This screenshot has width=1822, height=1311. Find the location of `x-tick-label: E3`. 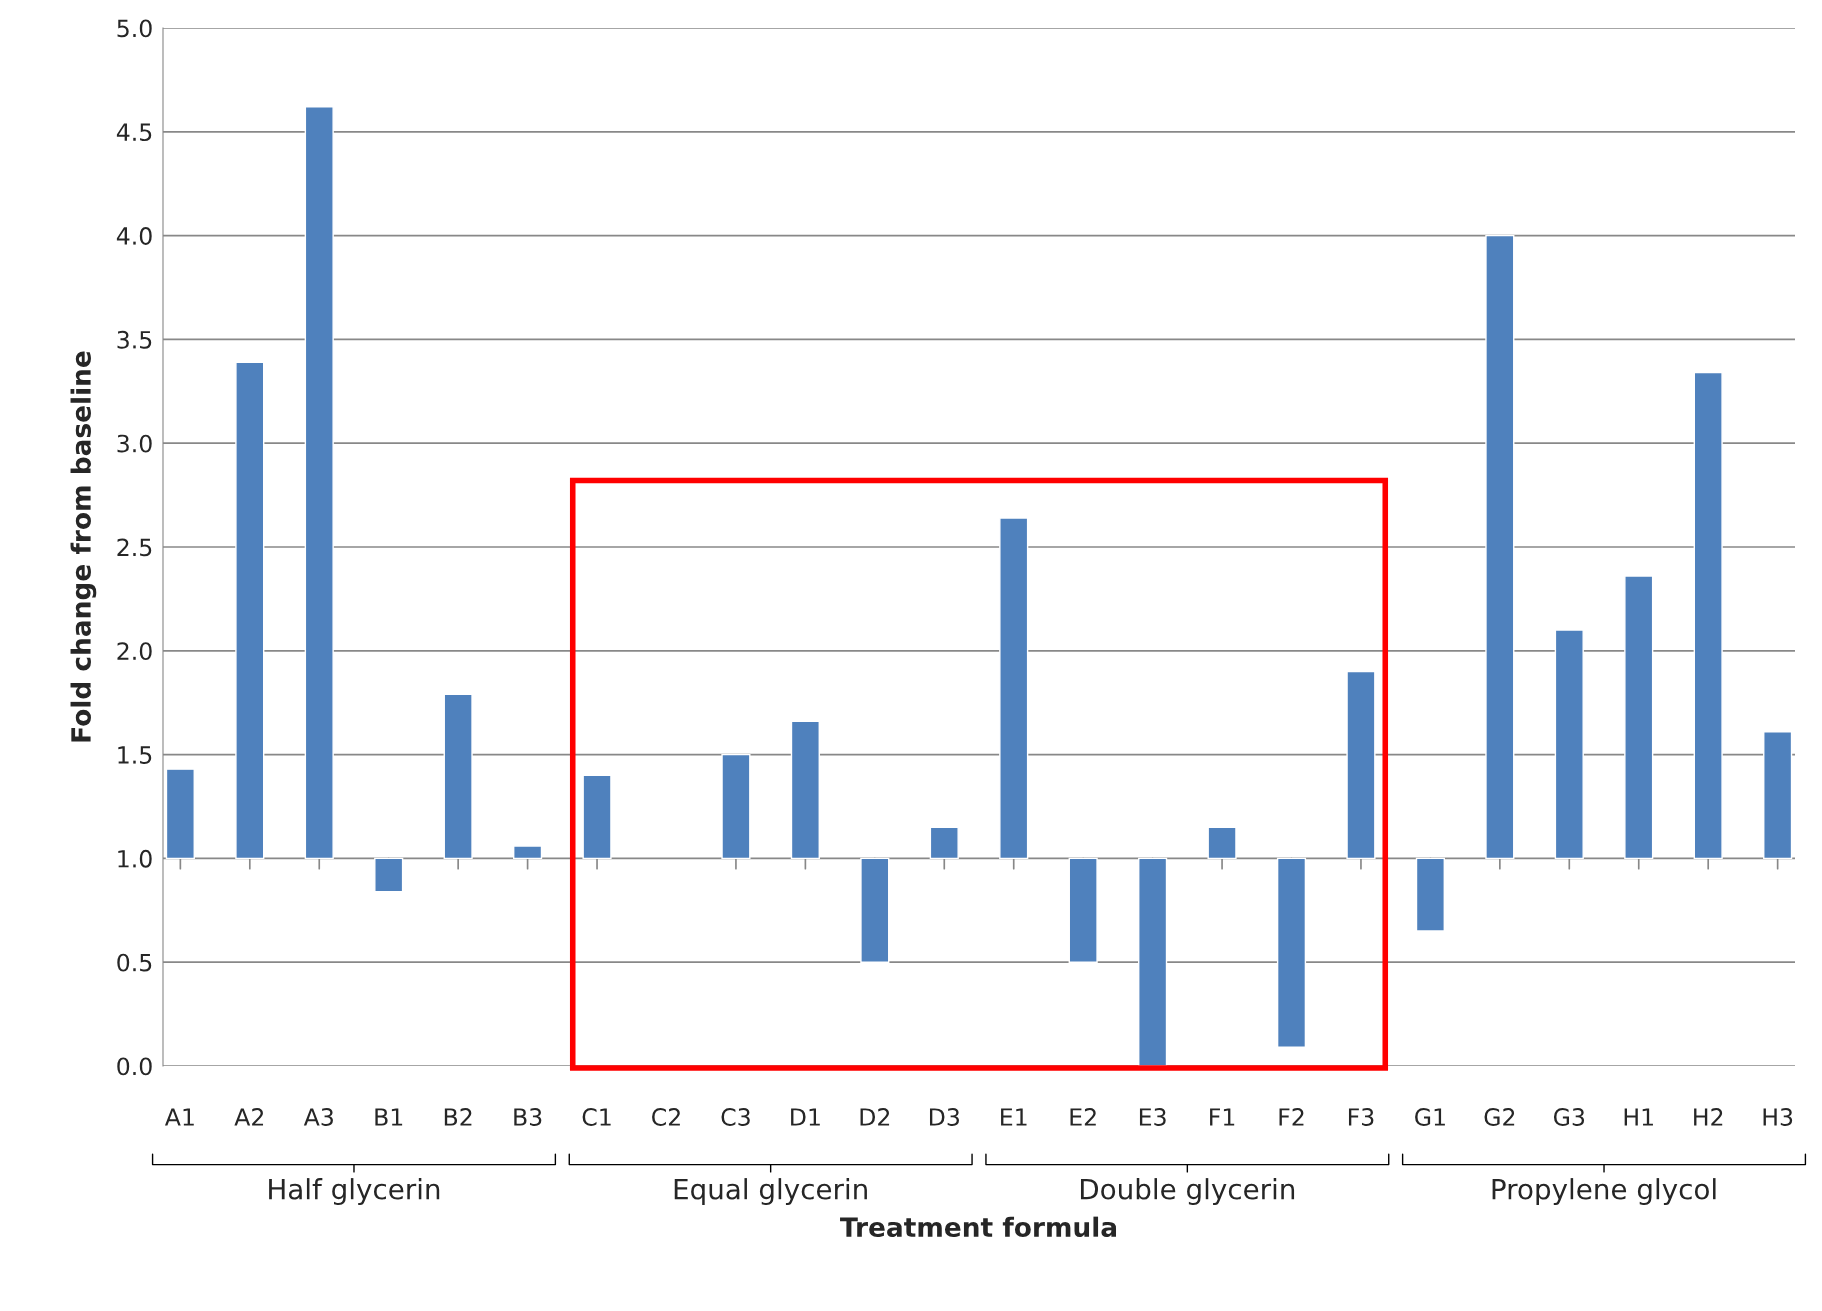

x-tick-label: E3 is located at coordinates (1152, 1117).